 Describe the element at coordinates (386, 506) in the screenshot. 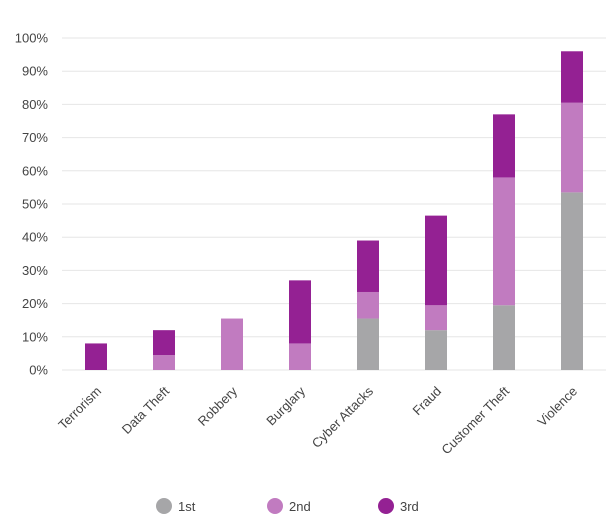

I see `legend-marker-3rd` at that location.